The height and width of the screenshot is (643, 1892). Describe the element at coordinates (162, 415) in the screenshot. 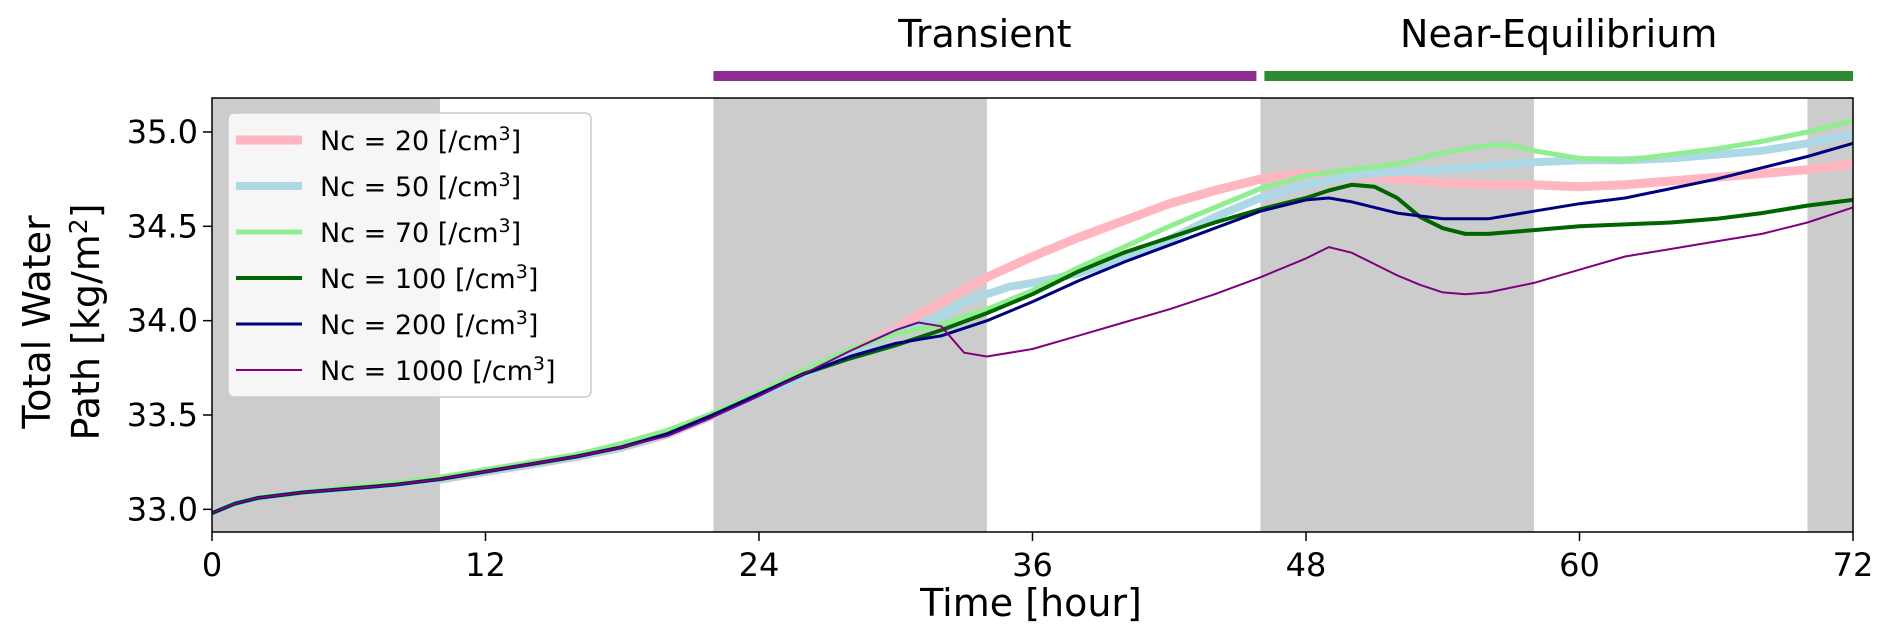

I see `y-tick-label: 33.5` at that location.